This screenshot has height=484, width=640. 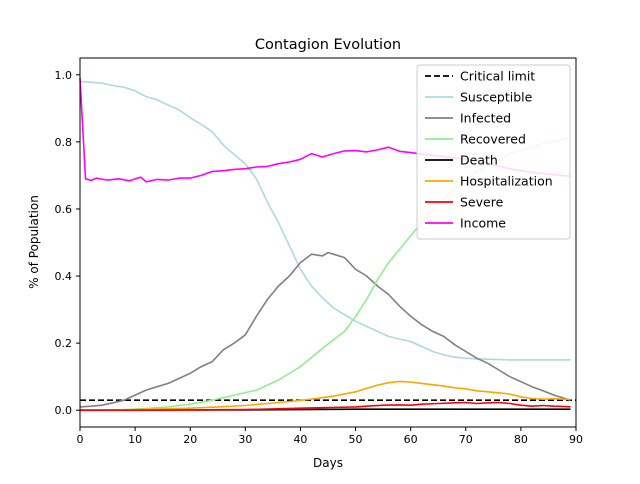 What do you see at coordinates (64, 209) in the screenshot?
I see `y-tick-label: 0.6` at bounding box center [64, 209].